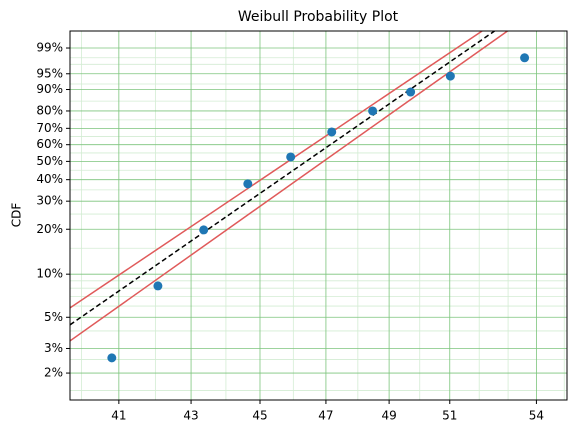  Describe the element at coordinates (17, 215) in the screenshot. I see `y-axis-label: CDF` at that location.